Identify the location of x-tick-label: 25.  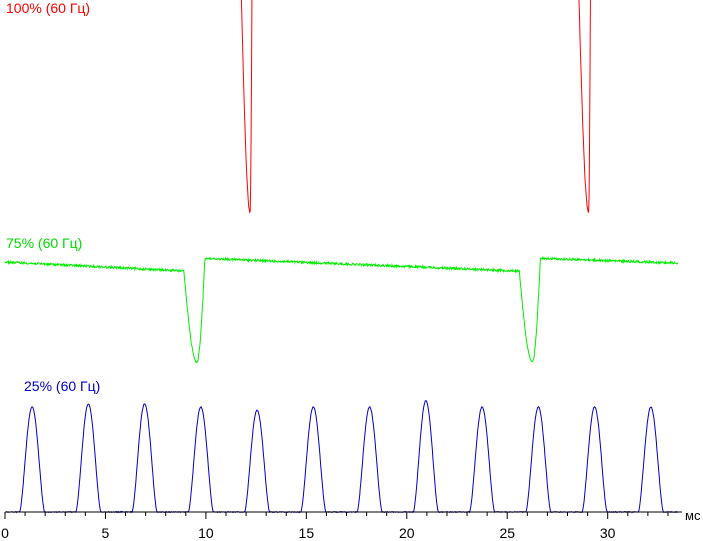
(507, 533).